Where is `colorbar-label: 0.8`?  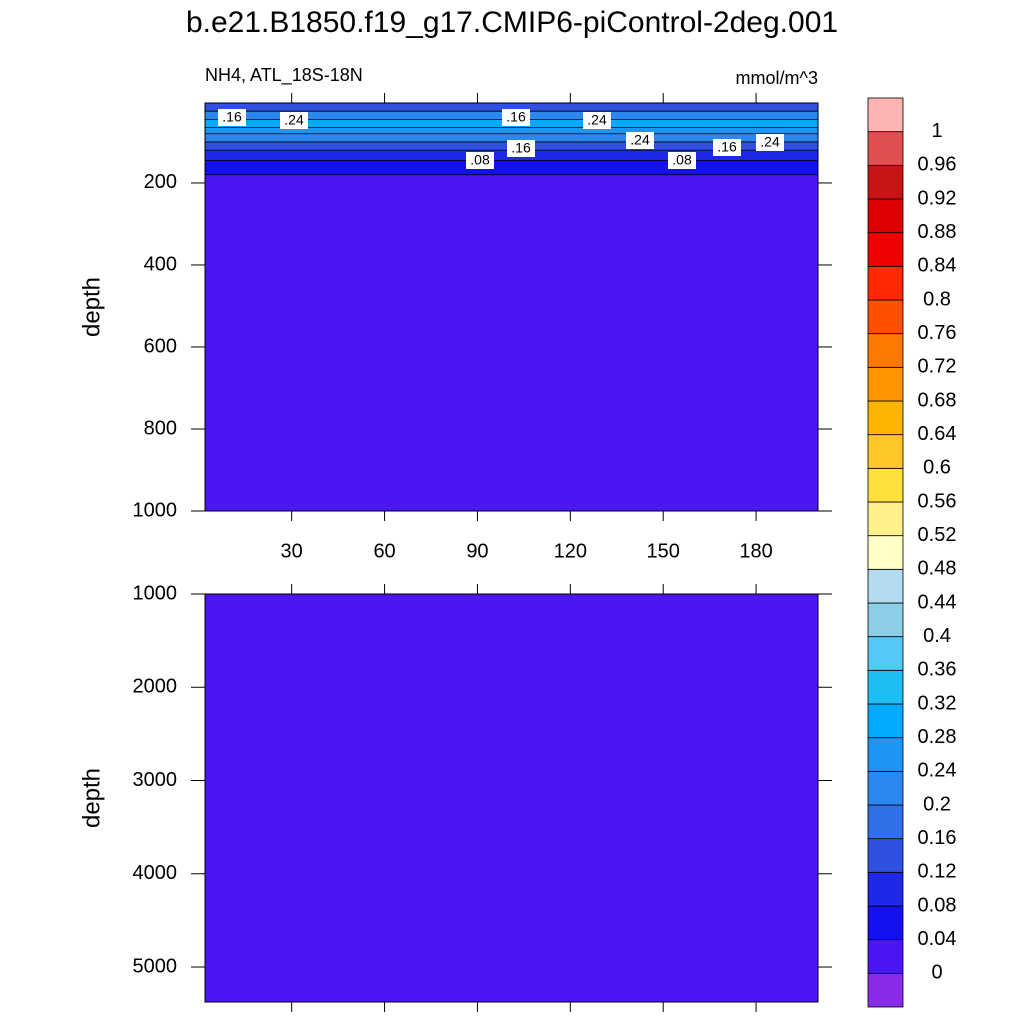
colorbar-label: 0.8 is located at coordinates (937, 299).